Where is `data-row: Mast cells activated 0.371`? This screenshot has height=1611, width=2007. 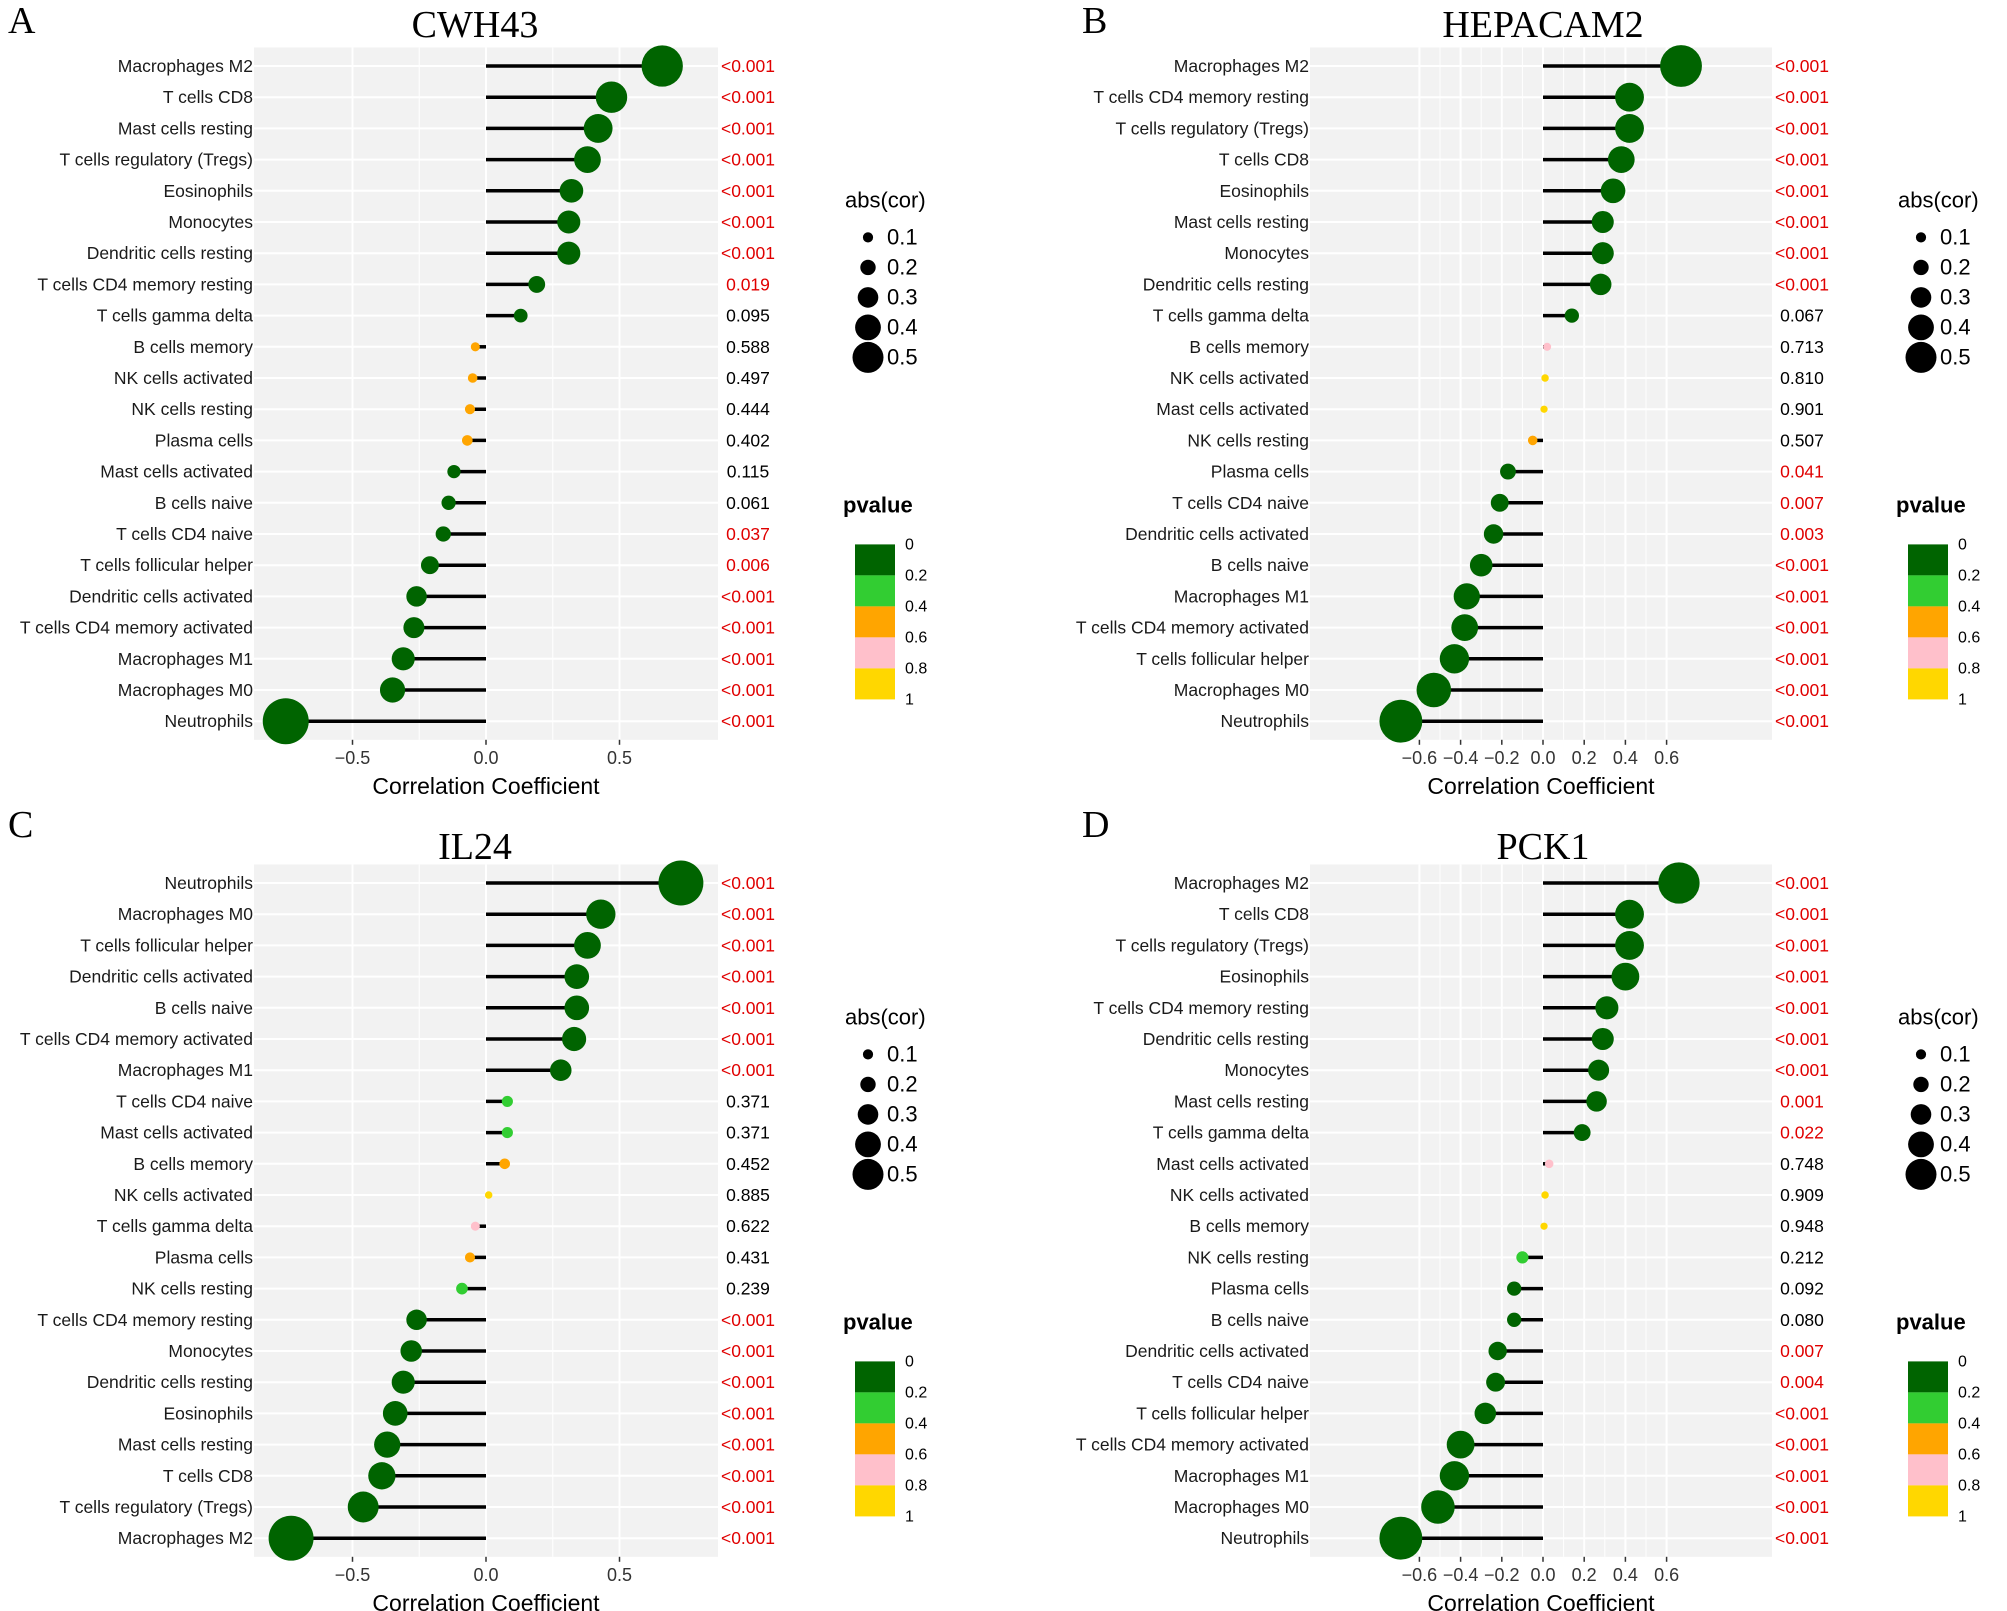
data-row: Mast cells activated 0.371 is located at coordinates (435, 1133).